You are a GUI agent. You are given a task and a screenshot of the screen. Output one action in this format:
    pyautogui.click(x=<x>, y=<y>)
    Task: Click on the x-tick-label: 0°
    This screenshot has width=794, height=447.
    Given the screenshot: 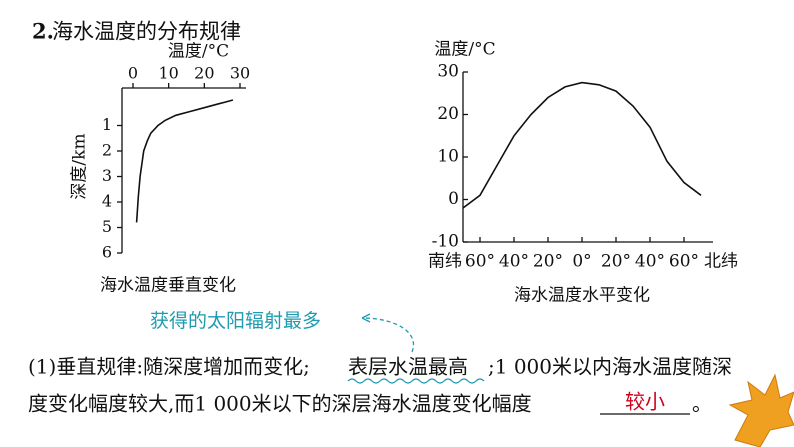 What is the action you would take?
    pyautogui.click(x=581, y=262)
    